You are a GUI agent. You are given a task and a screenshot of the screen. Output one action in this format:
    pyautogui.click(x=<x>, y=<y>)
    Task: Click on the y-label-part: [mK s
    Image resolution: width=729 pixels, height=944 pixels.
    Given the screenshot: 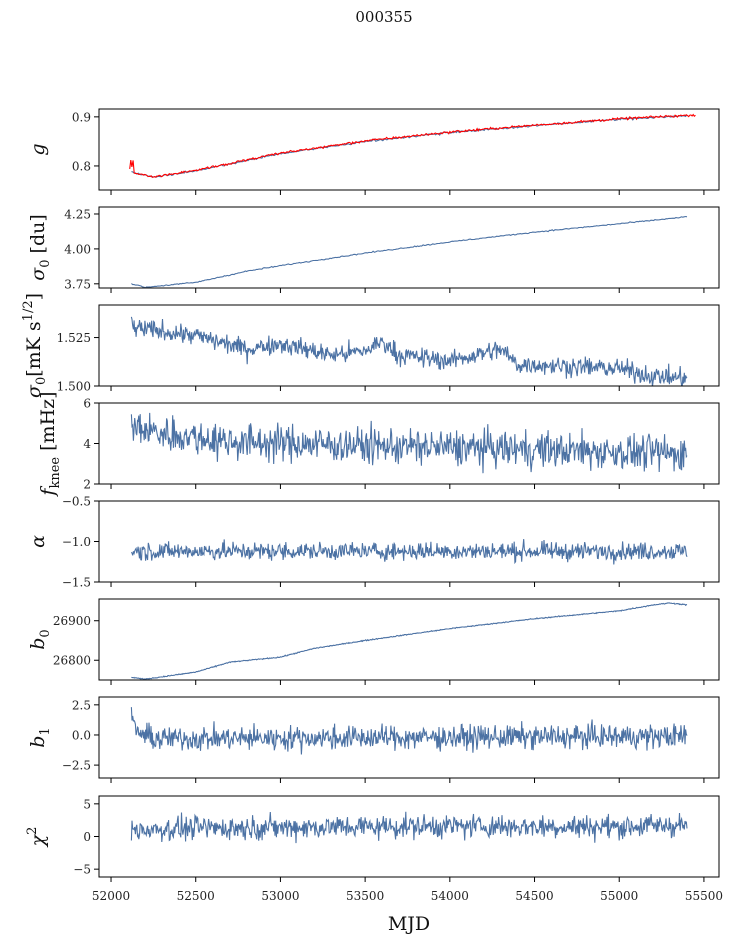 What is the action you would take?
    pyautogui.click(x=34, y=348)
    